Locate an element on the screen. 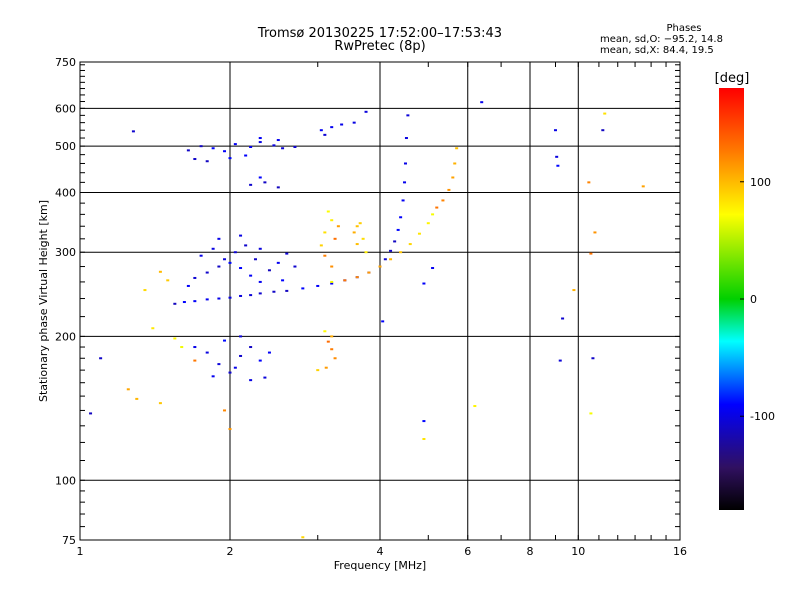 The height and width of the screenshot is (600, 800). stats-x-mode: mean, sd,X: 84.4, 19.5 is located at coordinates (657, 50).